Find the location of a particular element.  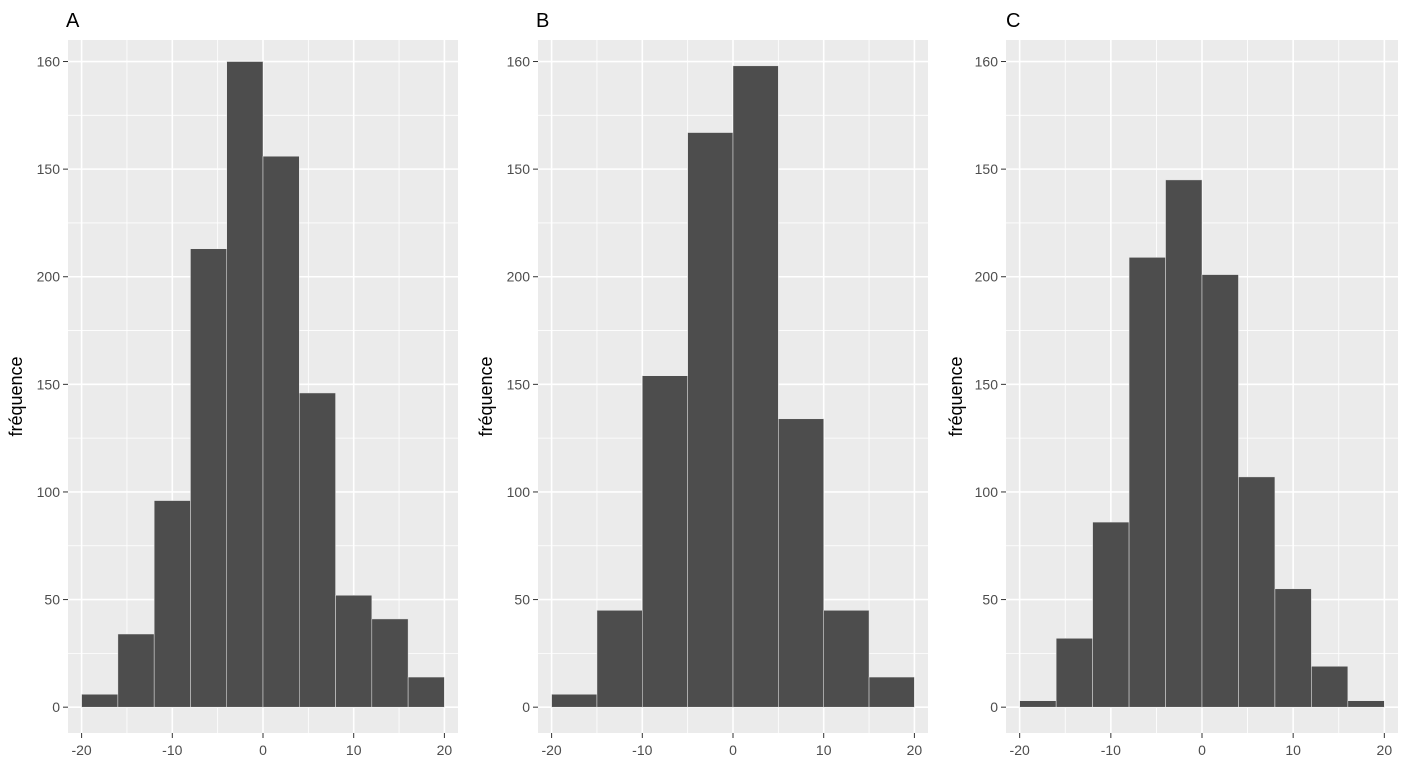

panel-letter-c: C is located at coordinates (1013, 21).